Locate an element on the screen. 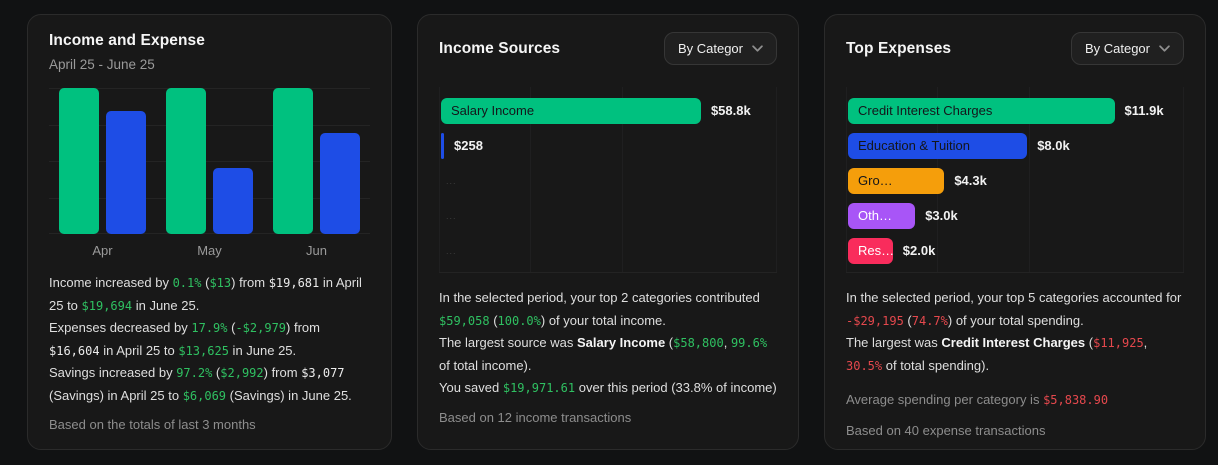 This screenshot has height=465, width=1218. text-segment: Savings increased by is located at coordinates (113, 372).